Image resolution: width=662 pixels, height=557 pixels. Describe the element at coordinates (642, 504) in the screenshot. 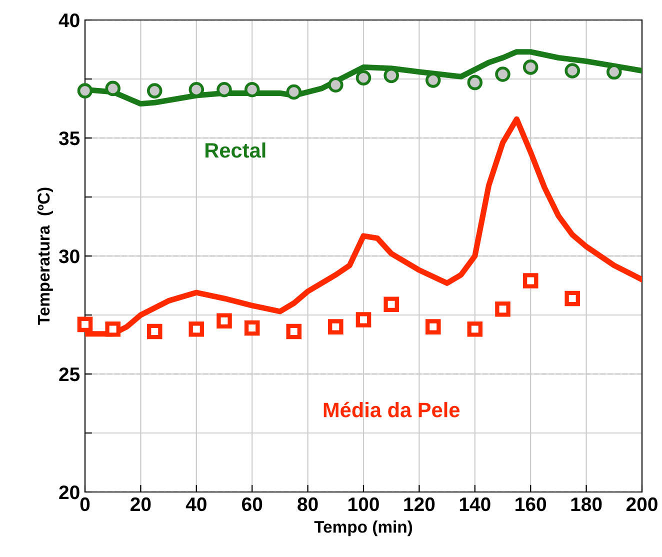

I see `x-tick-label: 200` at that location.